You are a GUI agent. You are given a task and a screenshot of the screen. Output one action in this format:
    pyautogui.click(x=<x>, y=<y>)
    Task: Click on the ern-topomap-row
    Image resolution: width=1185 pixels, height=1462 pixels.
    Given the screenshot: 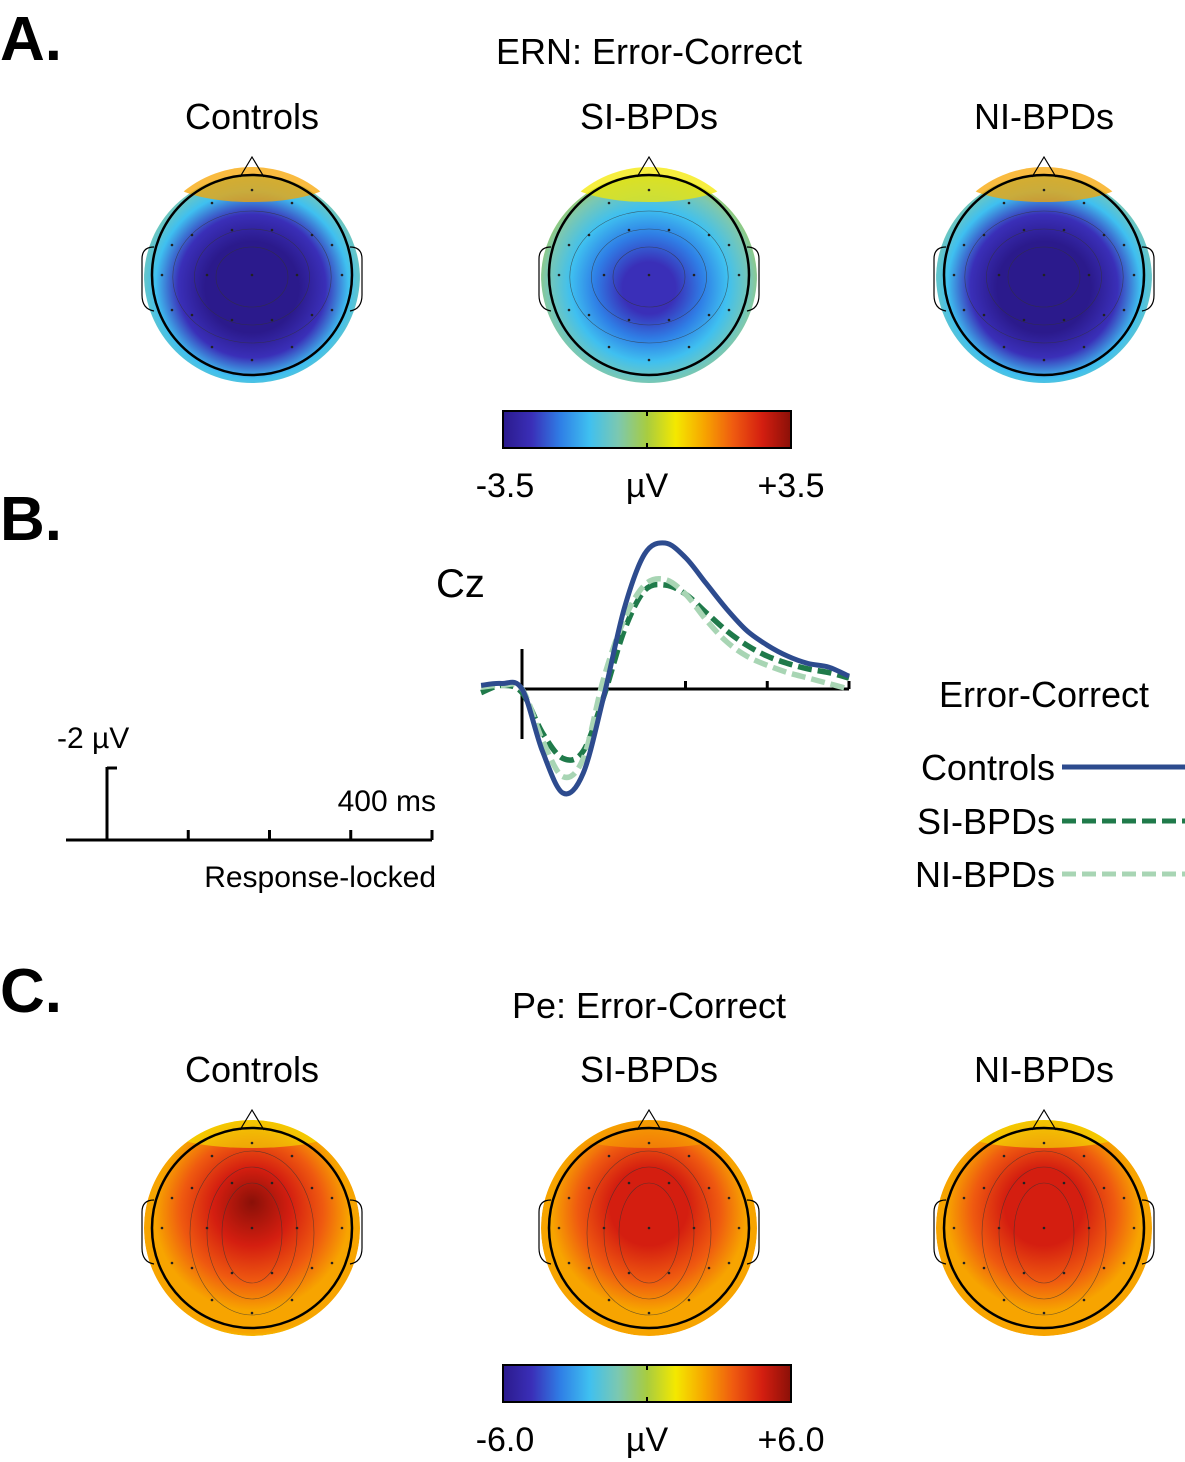 What is the action you would take?
    pyautogui.click(x=648, y=269)
    